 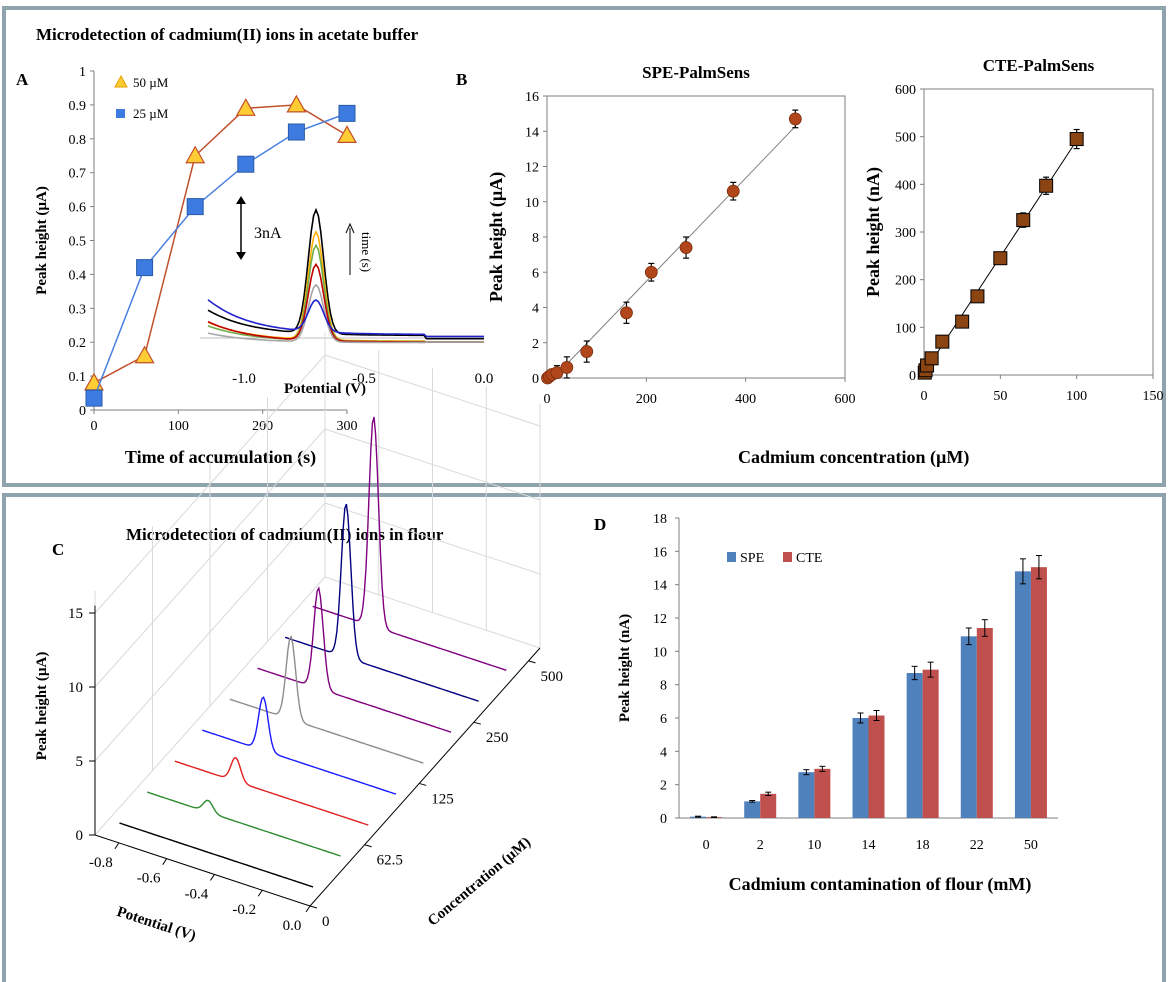 What do you see at coordinates (535, 309) in the screenshot?
I see `y-tick-label: 4` at bounding box center [535, 309].